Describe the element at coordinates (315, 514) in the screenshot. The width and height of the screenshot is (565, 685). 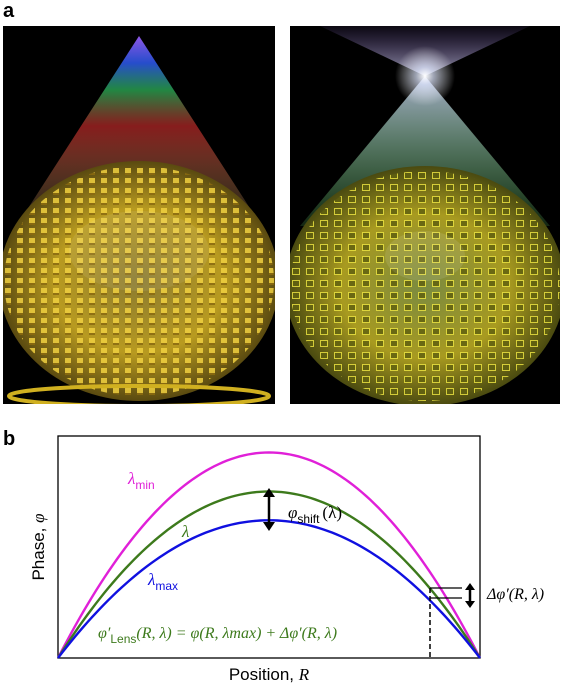
I see `phi-shift-label: φshift (λ)` at that location.